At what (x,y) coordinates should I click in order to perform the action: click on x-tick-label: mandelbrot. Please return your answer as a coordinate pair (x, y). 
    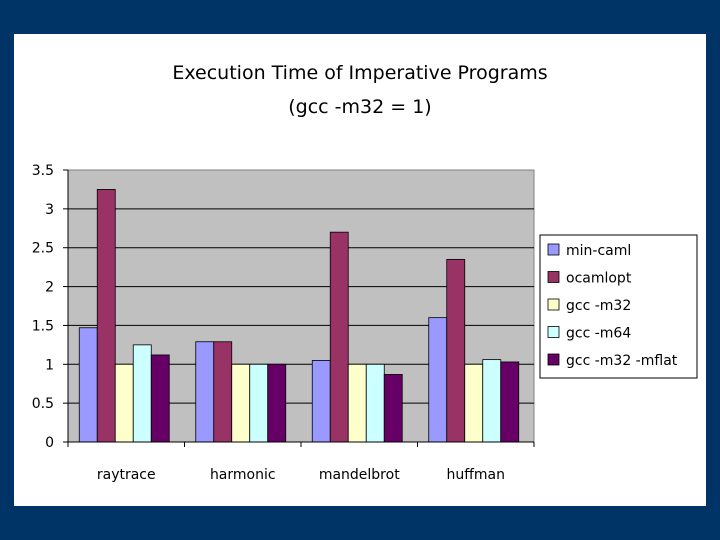
    Looking at the image, I should click on (359, 475).